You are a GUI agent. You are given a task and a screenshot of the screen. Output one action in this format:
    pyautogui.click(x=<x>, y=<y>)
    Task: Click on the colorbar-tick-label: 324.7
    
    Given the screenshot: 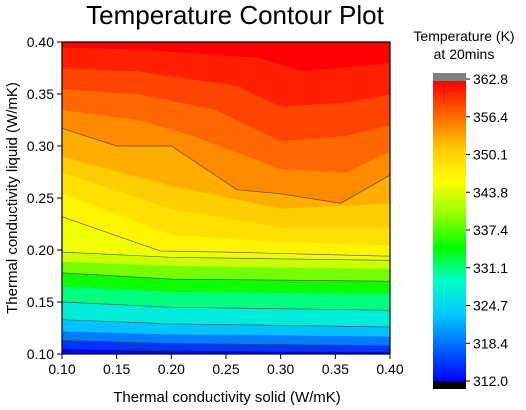 What is the action you would take?
    pyautogui.click(x=490, y=306)
    